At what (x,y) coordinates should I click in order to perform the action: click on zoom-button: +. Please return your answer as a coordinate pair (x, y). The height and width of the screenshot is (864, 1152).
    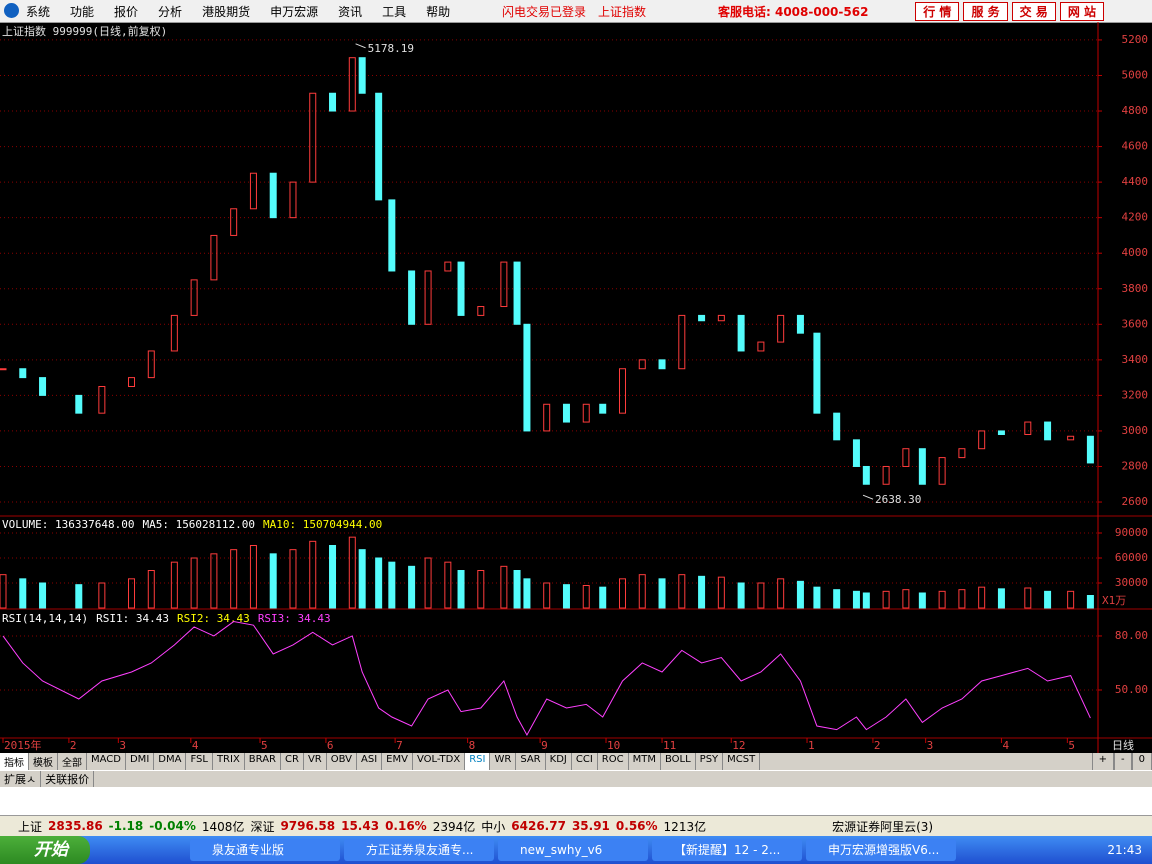
    Looking at the image, I should click on (1103, 761).